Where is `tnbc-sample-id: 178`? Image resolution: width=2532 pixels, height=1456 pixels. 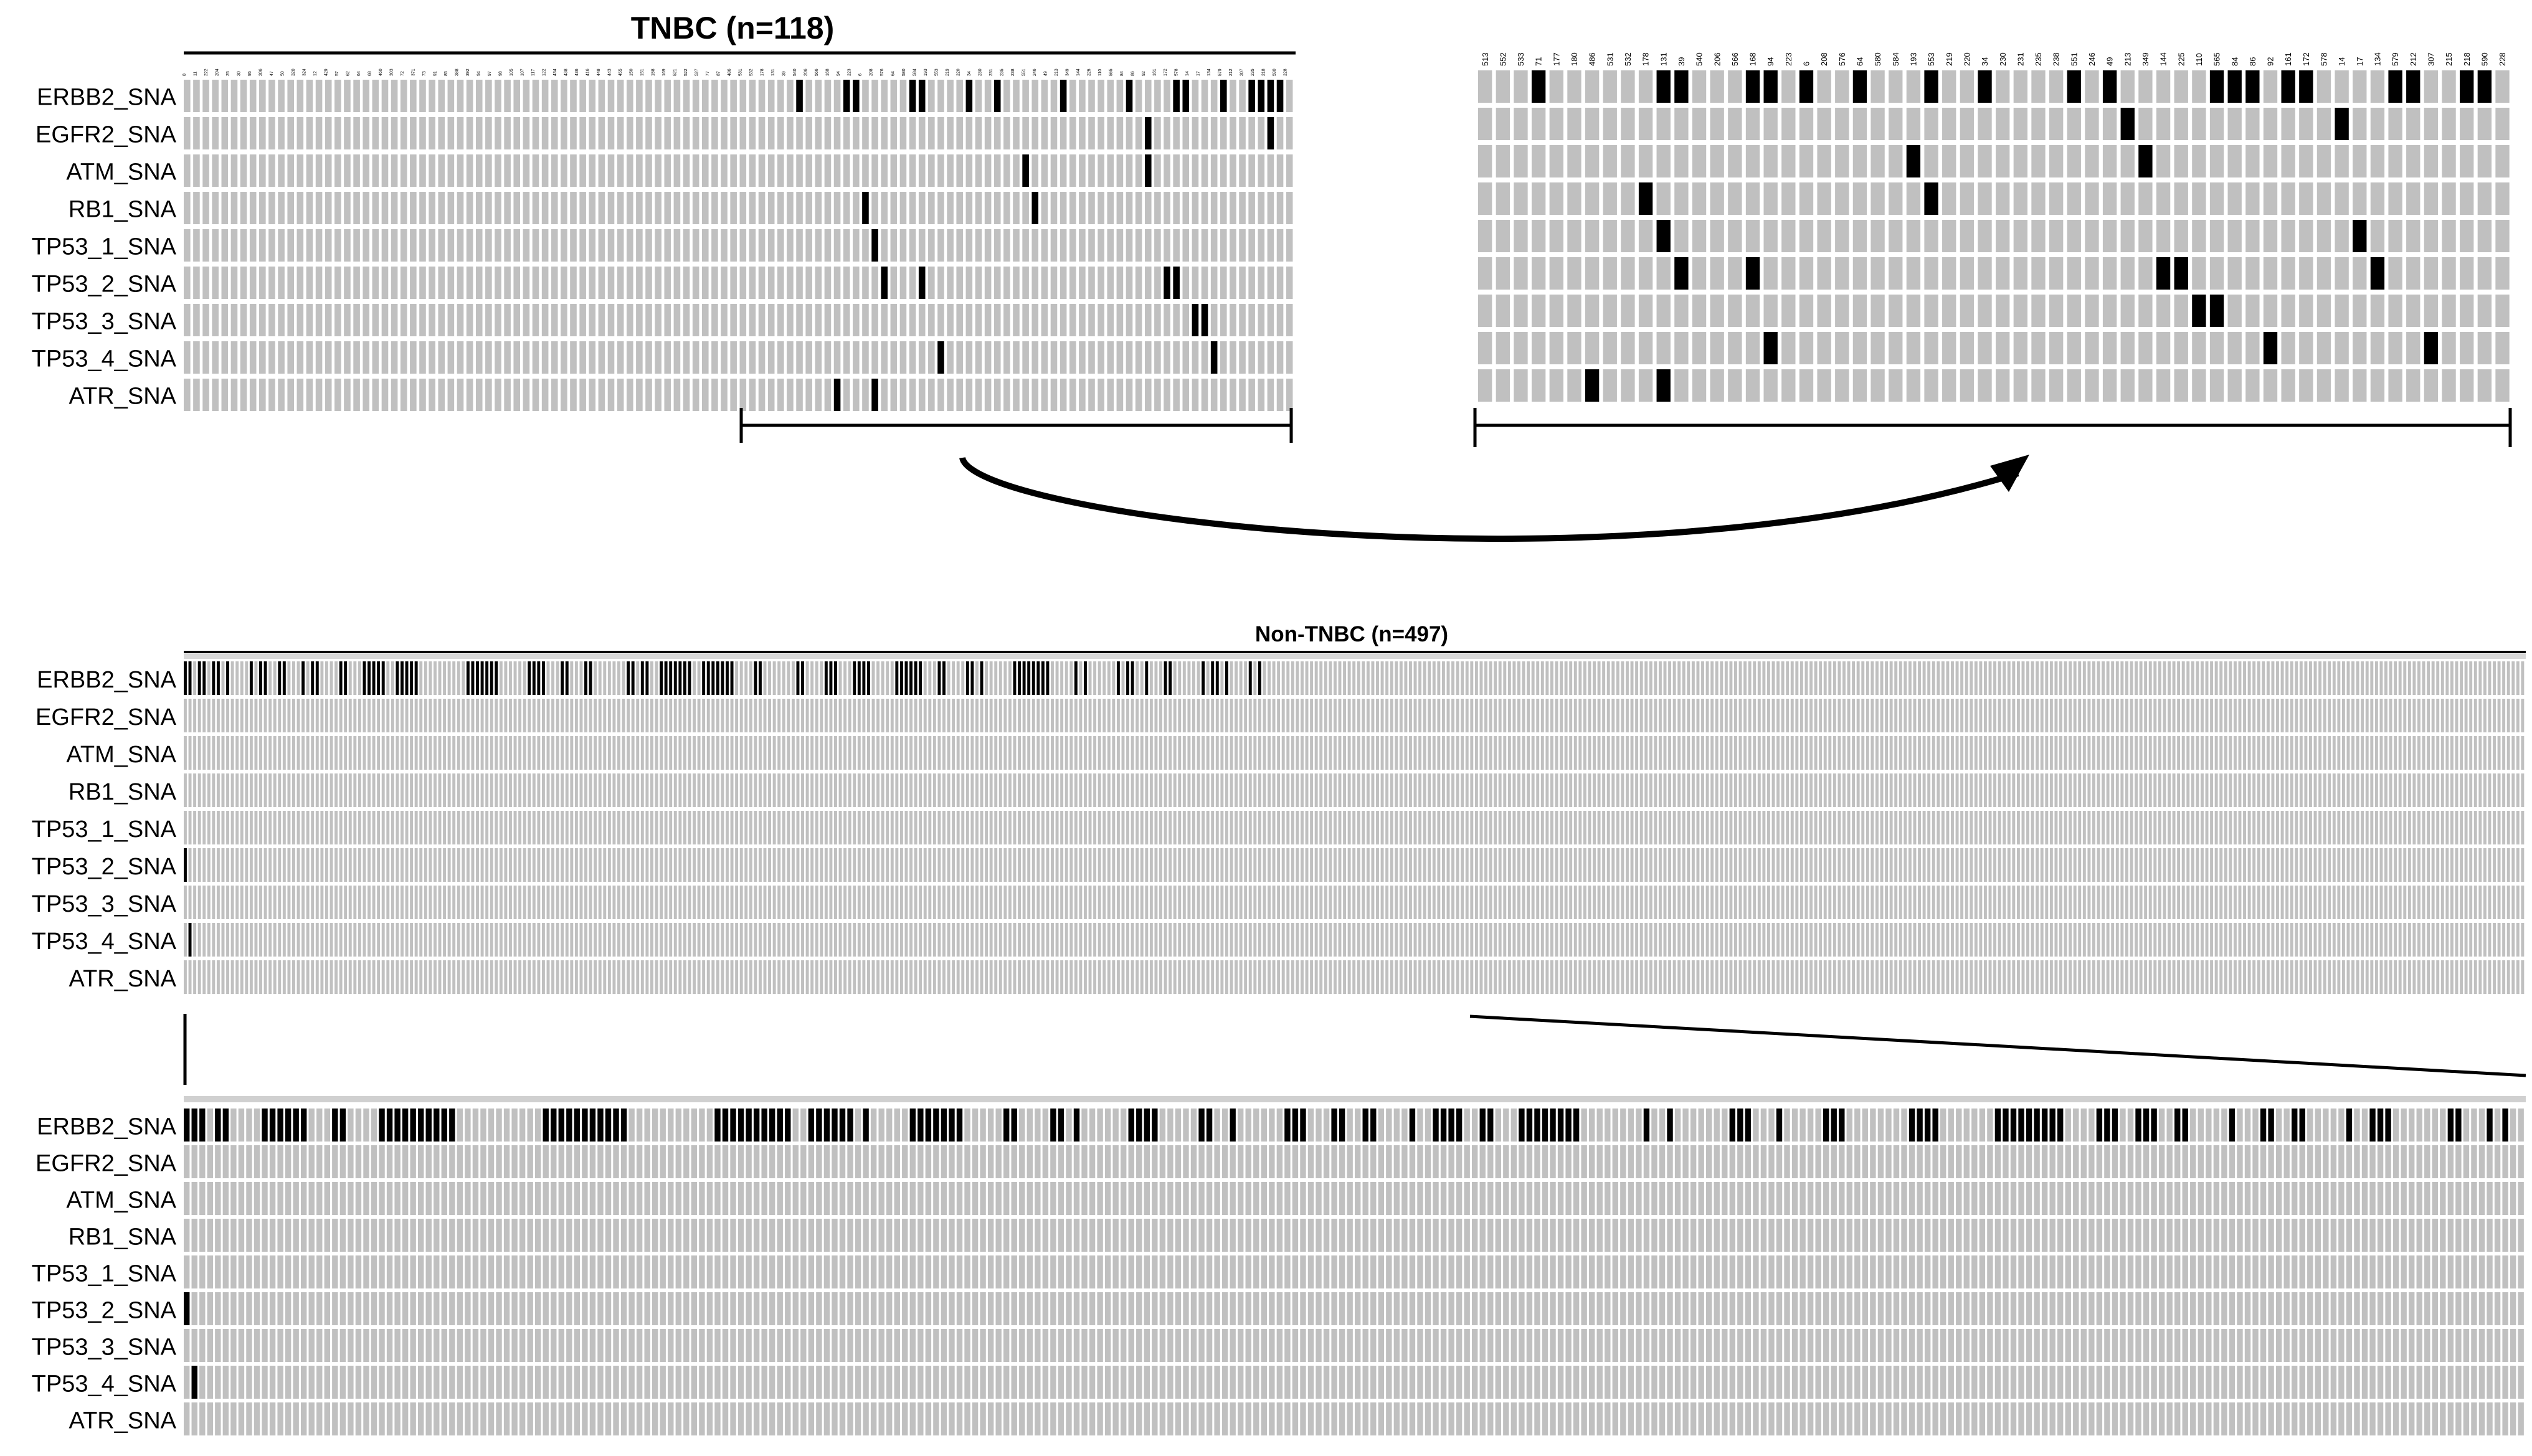
tnbc-sample-id: 178 is located at coordinates (763, 73).